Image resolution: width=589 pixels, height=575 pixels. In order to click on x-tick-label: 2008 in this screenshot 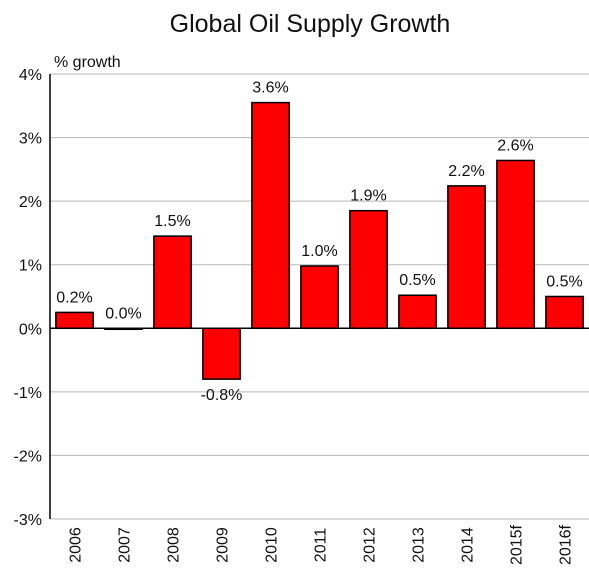, I will do `click(174, 545)`.